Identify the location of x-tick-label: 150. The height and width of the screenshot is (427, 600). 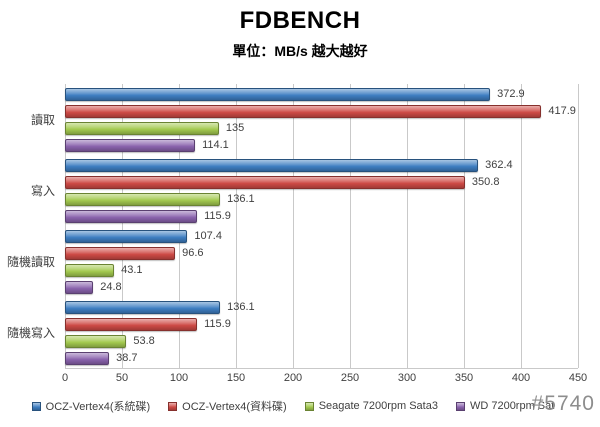
(236, 378).